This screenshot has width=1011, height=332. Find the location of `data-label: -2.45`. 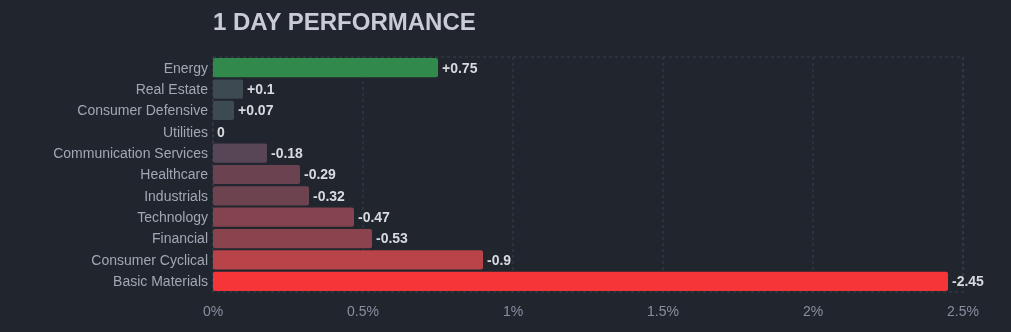

data-label: -2.45 is located at coordinates (968, 281).